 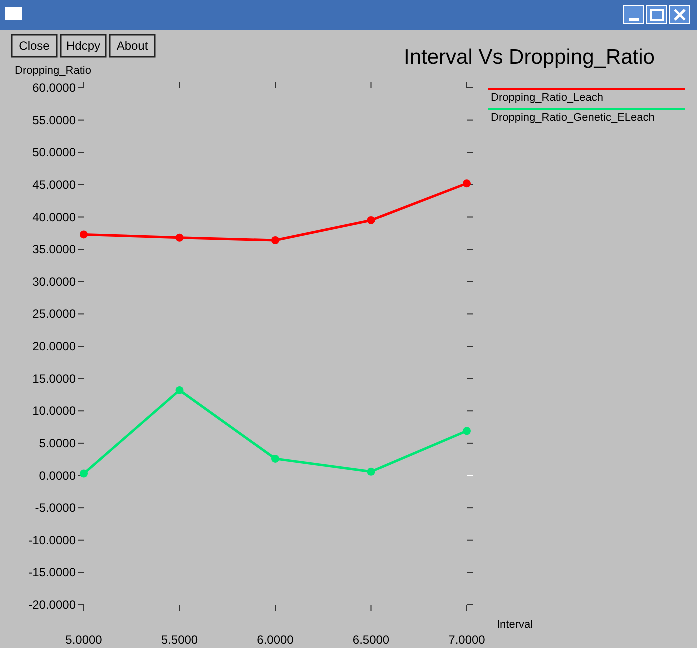 What do you see at coordinates (573, 118) in the screenshot?
I see `text: Dropping_Ratio_Genetic_ELeach` at bounding box center [573, 118].